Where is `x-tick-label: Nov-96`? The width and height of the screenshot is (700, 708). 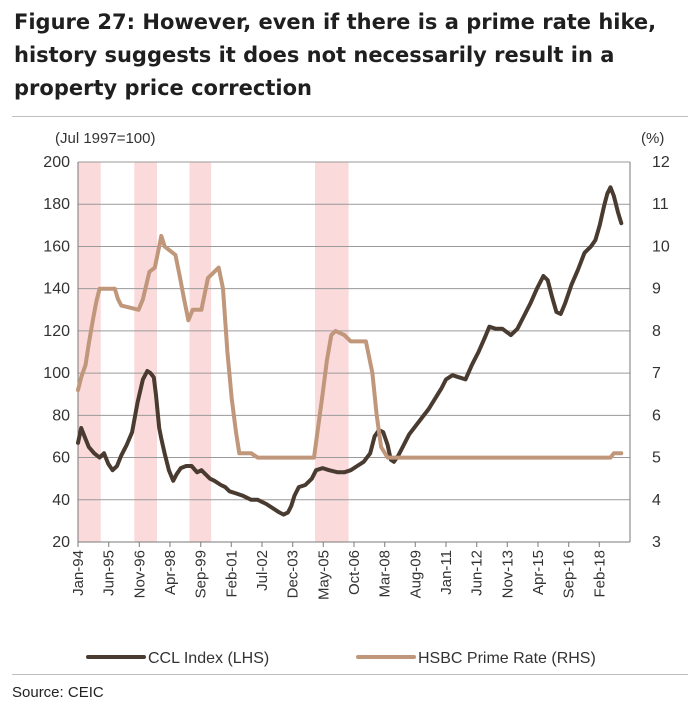
x-tick-label: Nov-96 is located at coordinates (139, 574).